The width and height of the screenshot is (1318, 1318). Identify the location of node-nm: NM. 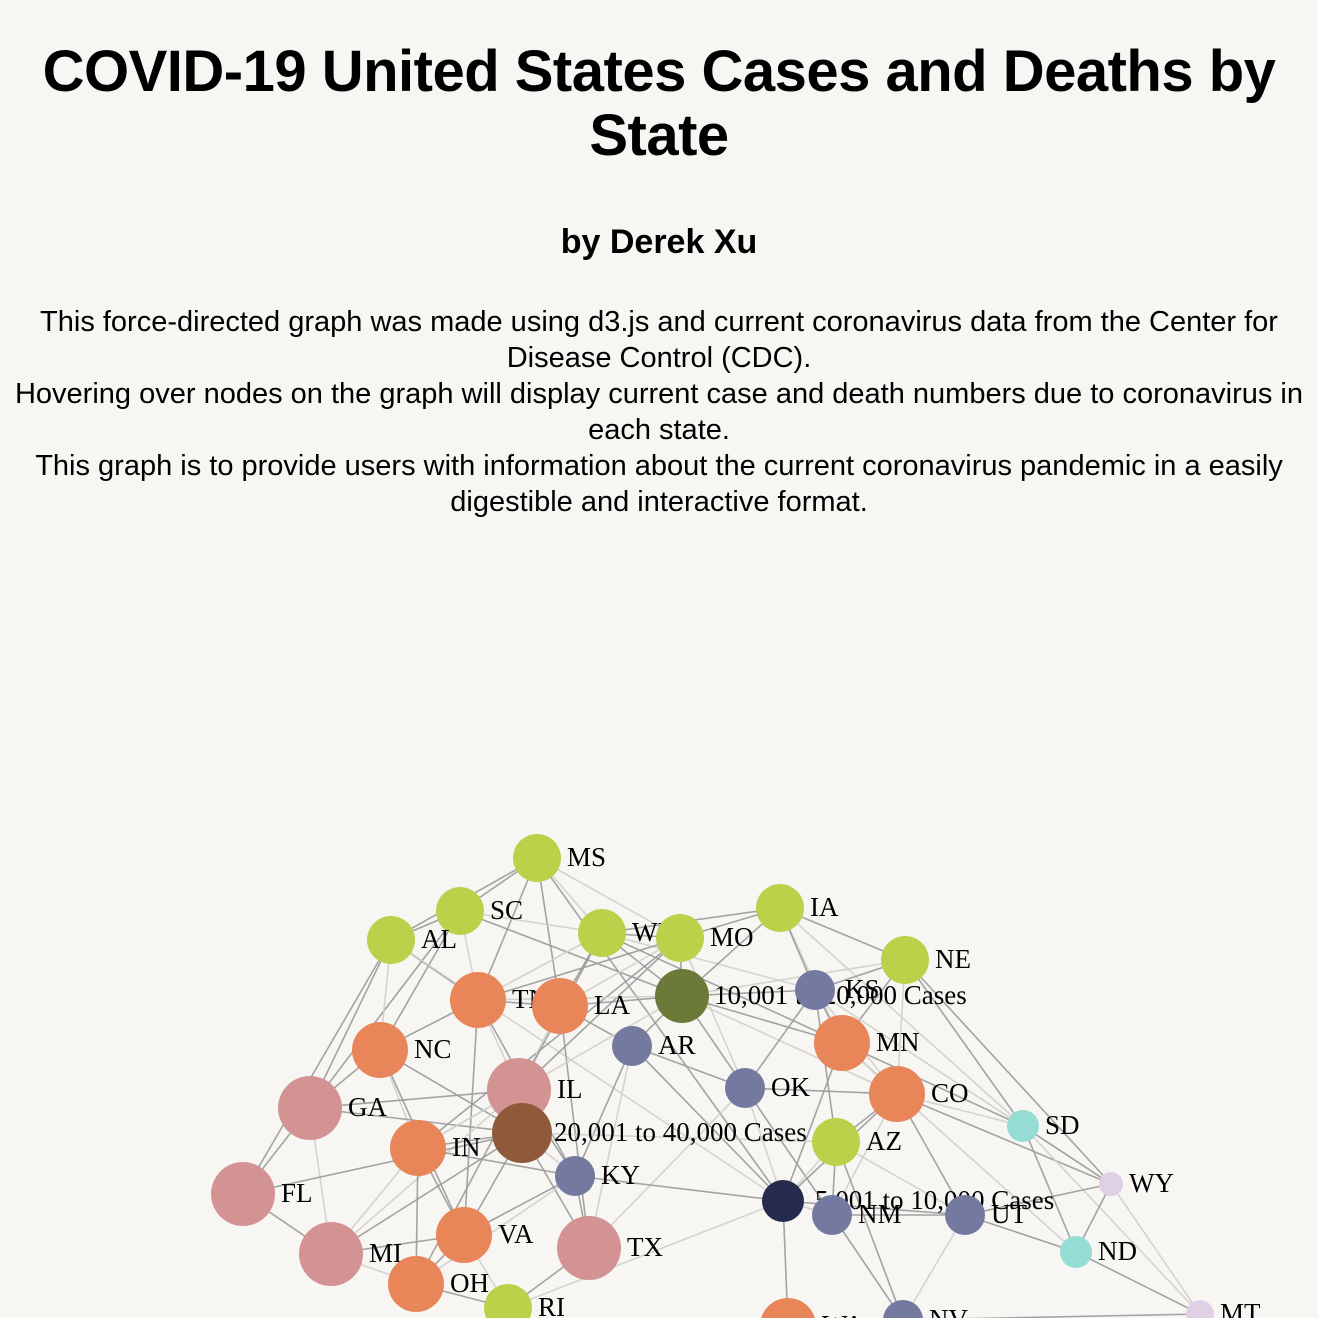
(857, 1215).